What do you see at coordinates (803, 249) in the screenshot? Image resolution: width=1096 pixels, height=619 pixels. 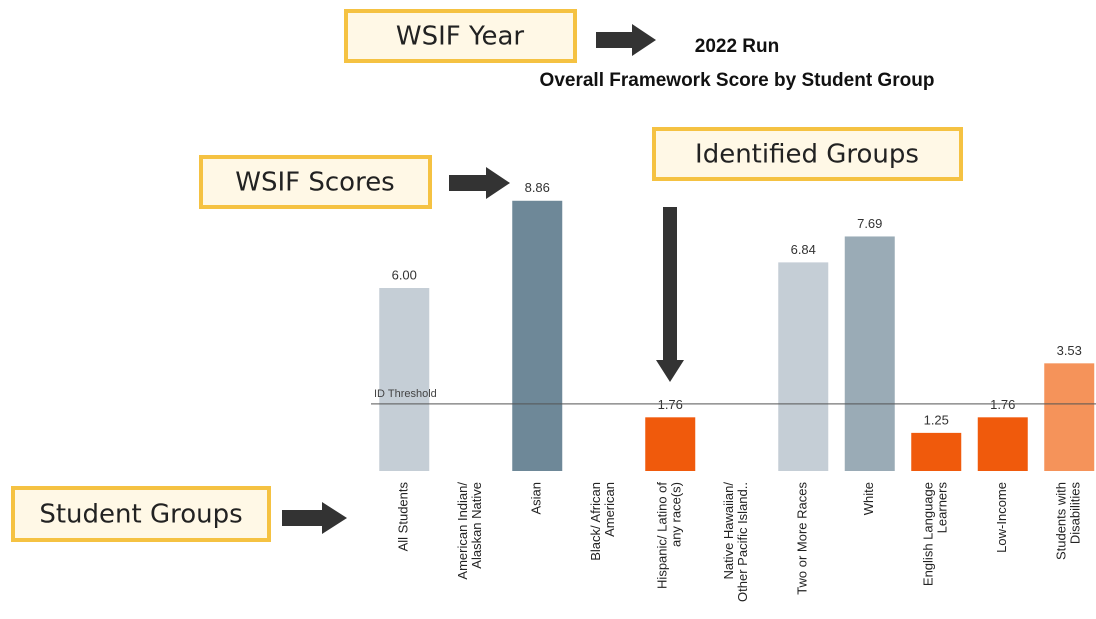 I see `data-label: 6.84` at bounding box center [803, 249].